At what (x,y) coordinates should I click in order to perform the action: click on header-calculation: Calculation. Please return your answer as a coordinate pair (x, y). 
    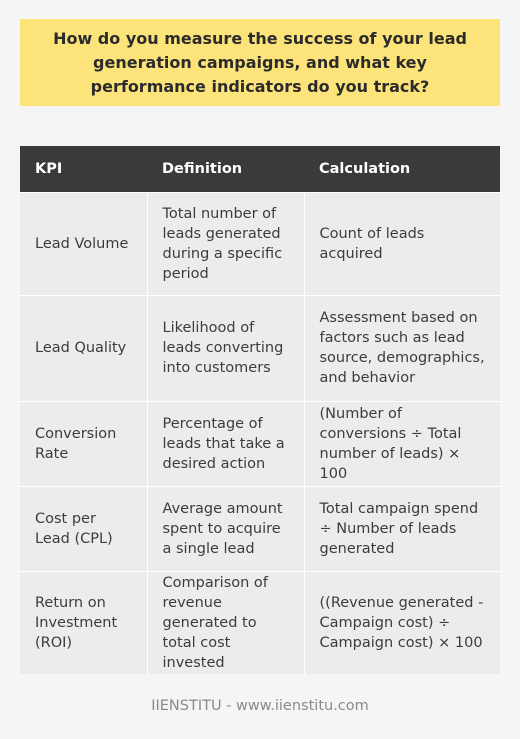
    Looking at the image, I should click on (402, 169).